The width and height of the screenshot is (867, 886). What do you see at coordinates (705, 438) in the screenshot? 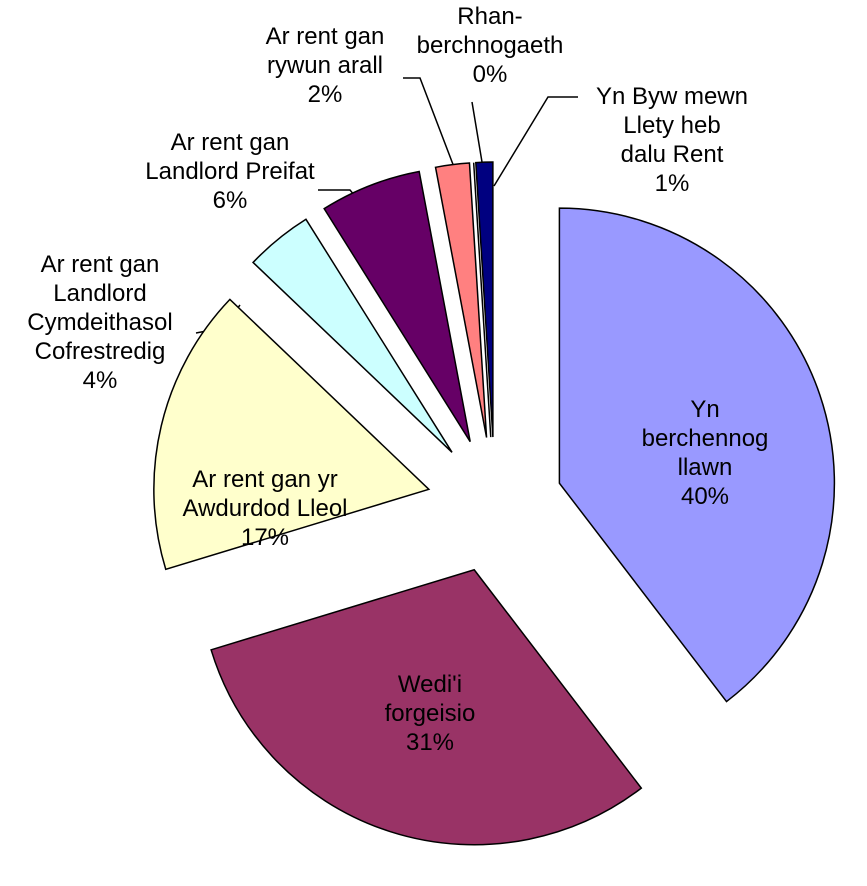
I see `slice-name: Yn berchennog llawn` at bounding box center [705, 438].